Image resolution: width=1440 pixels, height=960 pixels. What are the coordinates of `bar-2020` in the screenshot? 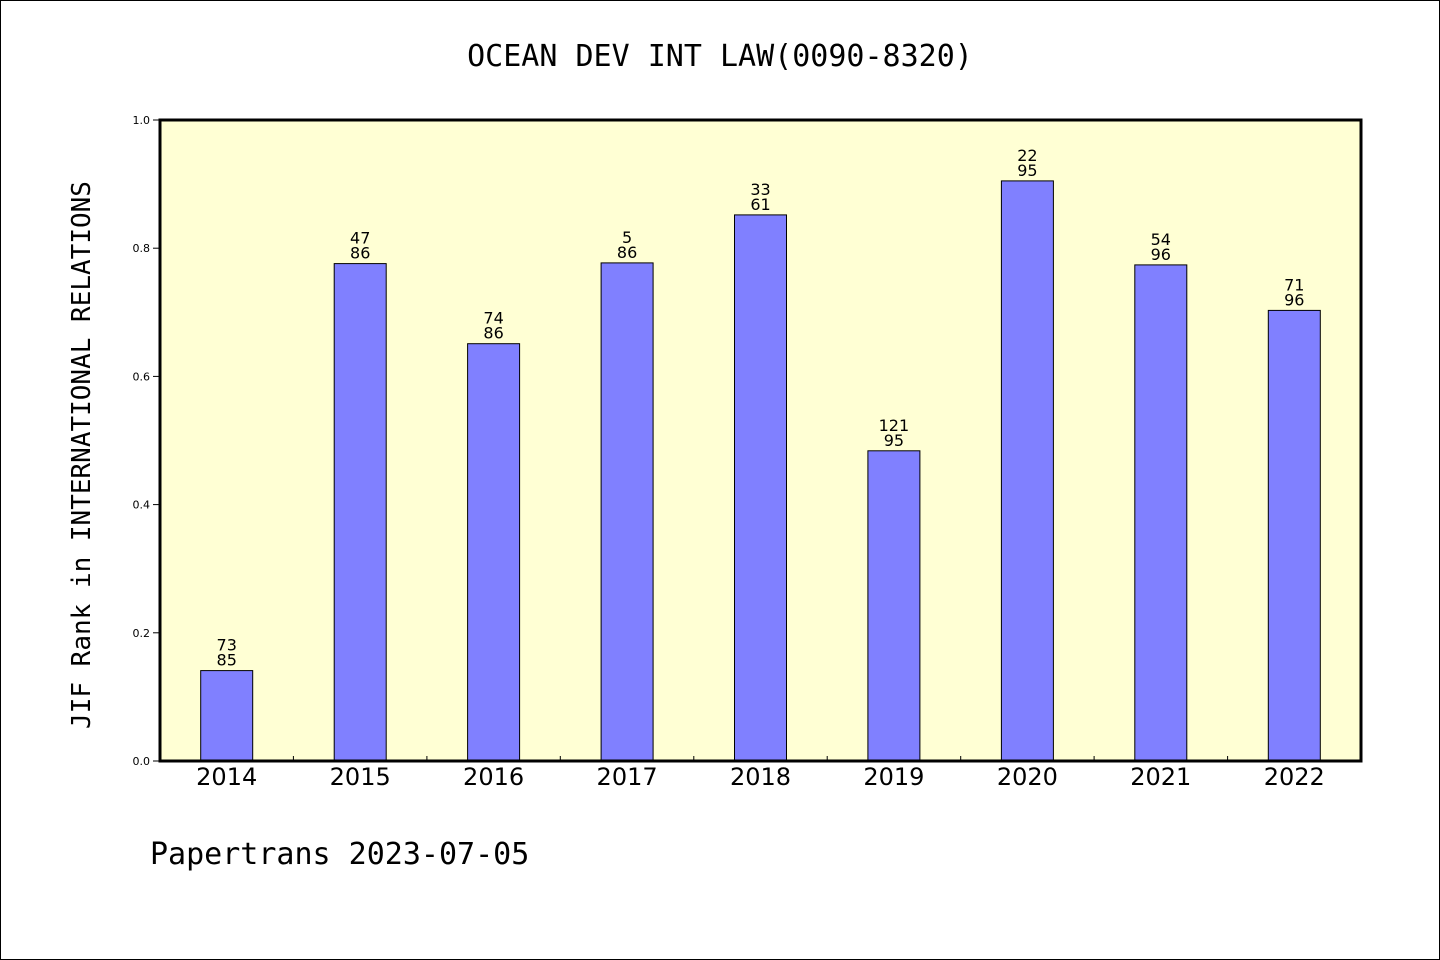 It's located at (1027, 471).